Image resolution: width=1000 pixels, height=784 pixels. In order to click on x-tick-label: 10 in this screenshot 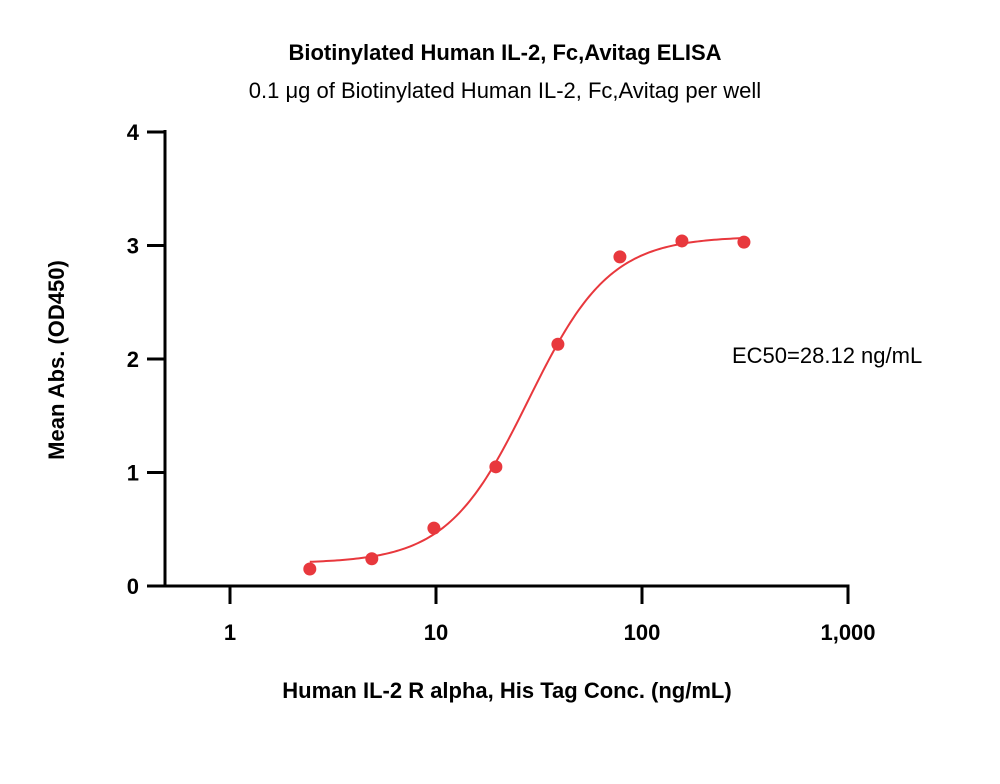, I will do `click(436, 632)`.